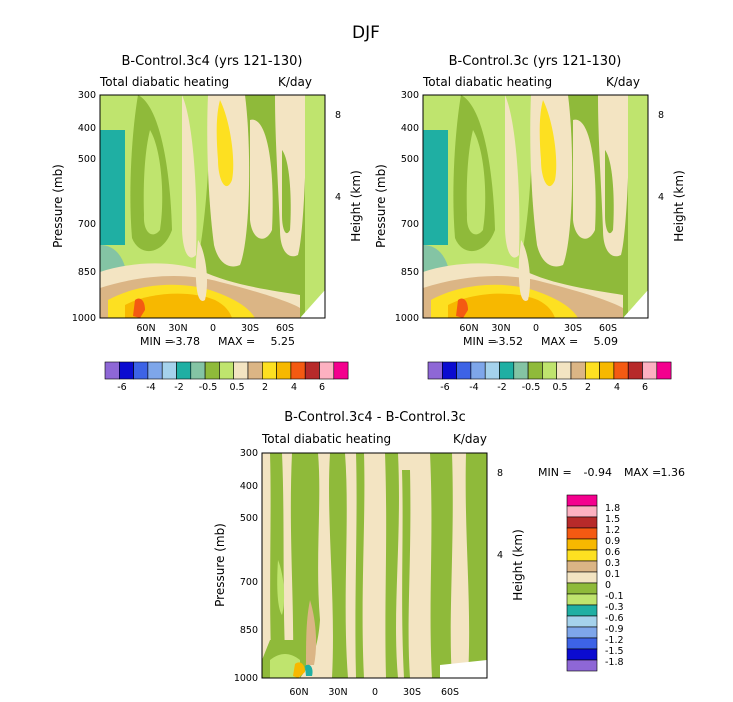  What do you see at coordinates (612, 574) in the screenshot?
I see `panel-c-colorbar-label: 0.1` at bounding box center [612, 574].